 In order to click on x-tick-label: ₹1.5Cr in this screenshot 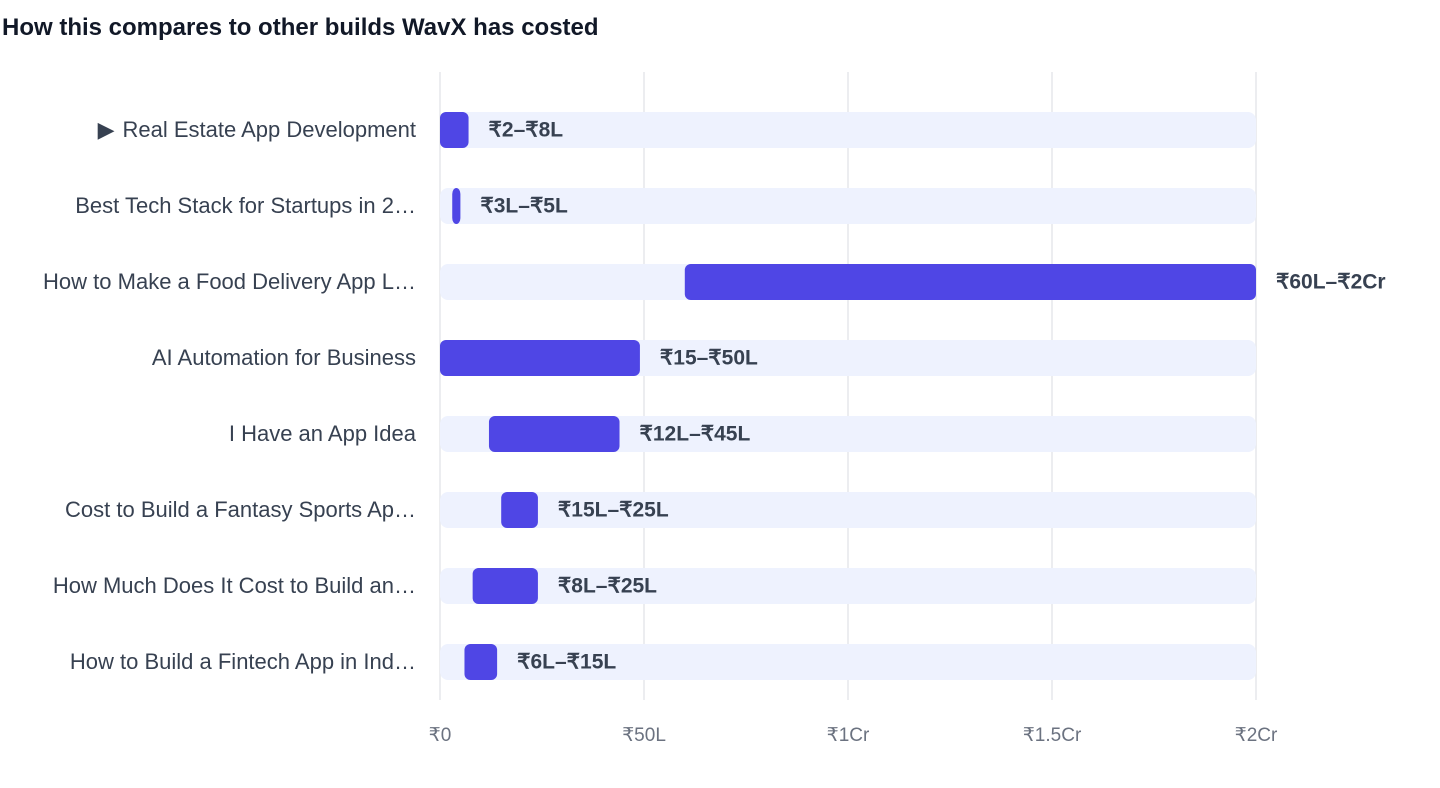, I will do `click(1052, 735)`.